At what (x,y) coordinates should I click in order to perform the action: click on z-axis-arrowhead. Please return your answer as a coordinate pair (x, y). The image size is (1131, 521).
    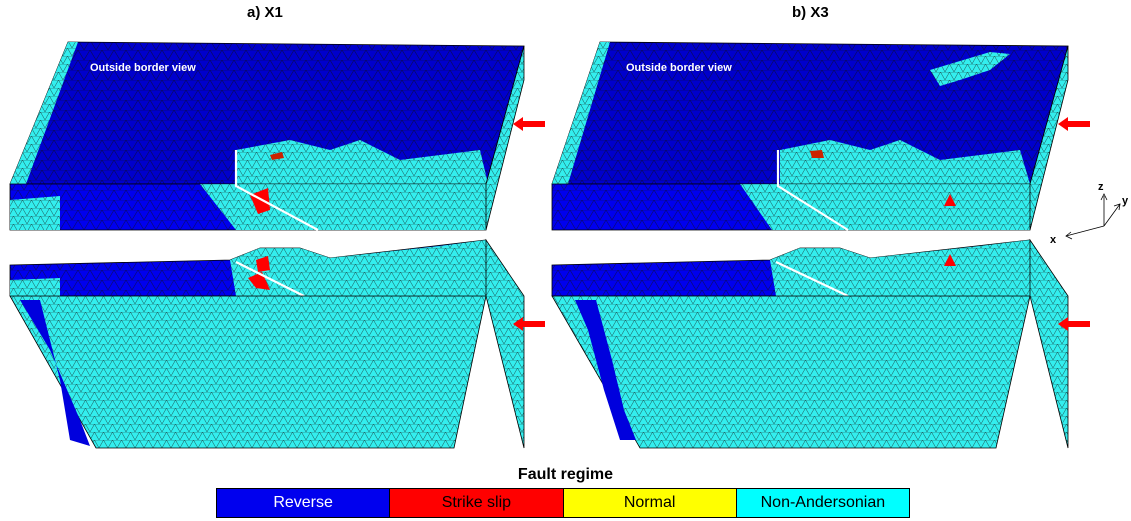
    Looking at the image, I should click on (1104, 197).